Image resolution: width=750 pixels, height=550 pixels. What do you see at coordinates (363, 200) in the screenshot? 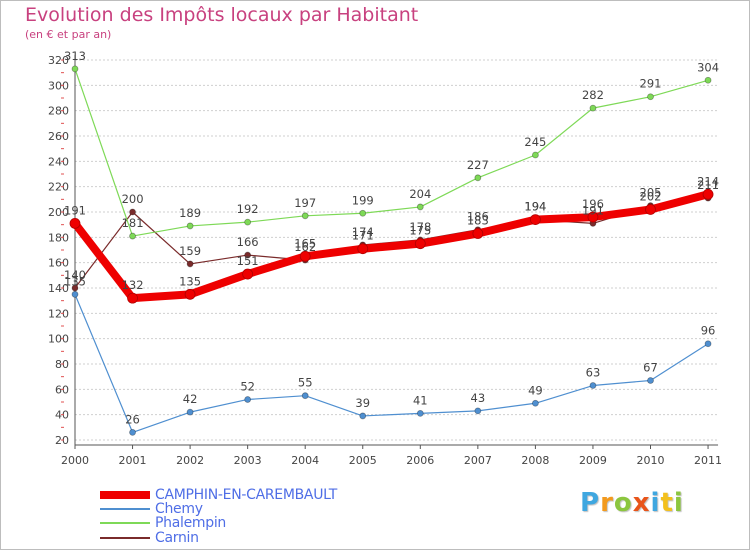
I see `data-label: 199` at bounding box center [363, 200].